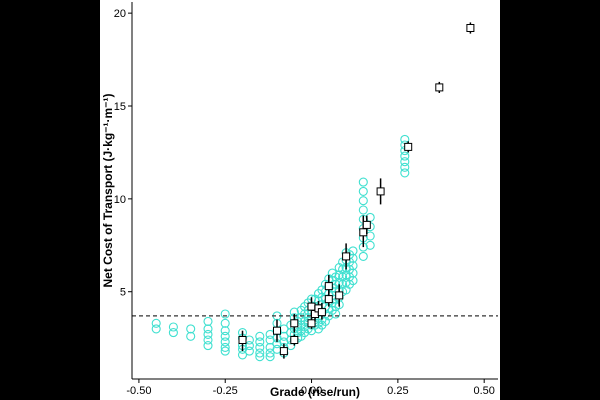 This screenshot has width=600, height=400. What do you see at coordinates (108, 190) in the screenshot?
I see `y-axis-title: Net Cost of Transport (J·kg⁻¹·m⁻¹)` at bounding box center [108, 190].